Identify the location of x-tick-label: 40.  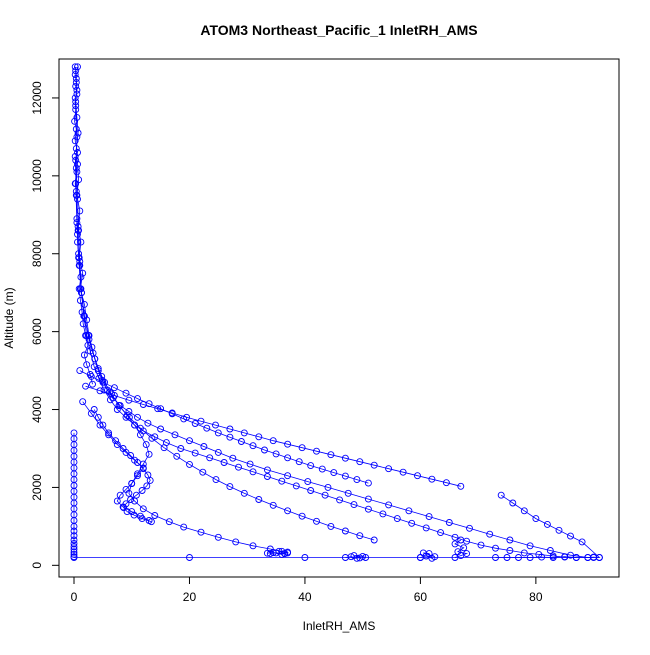
(305, 597).